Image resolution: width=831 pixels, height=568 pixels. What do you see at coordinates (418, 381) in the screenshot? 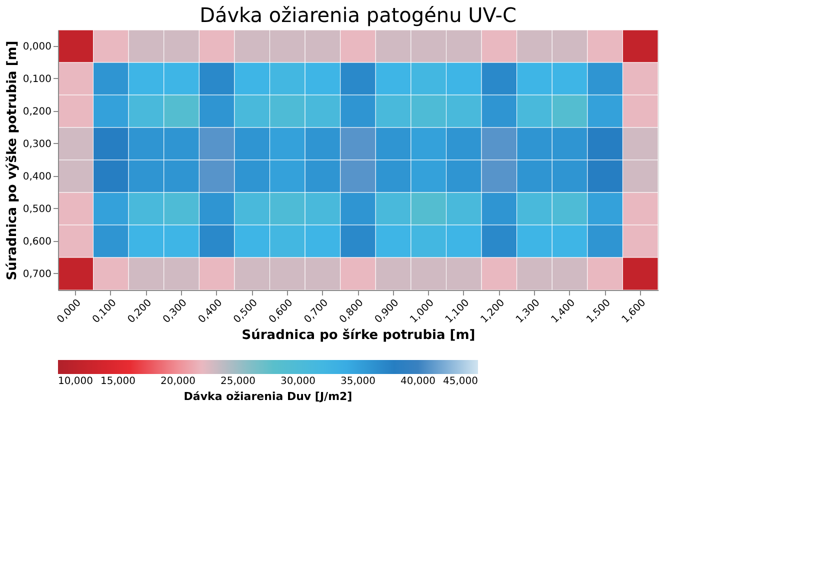
I see `color-bar-label: 40,000` at bounding box center [418, 381].